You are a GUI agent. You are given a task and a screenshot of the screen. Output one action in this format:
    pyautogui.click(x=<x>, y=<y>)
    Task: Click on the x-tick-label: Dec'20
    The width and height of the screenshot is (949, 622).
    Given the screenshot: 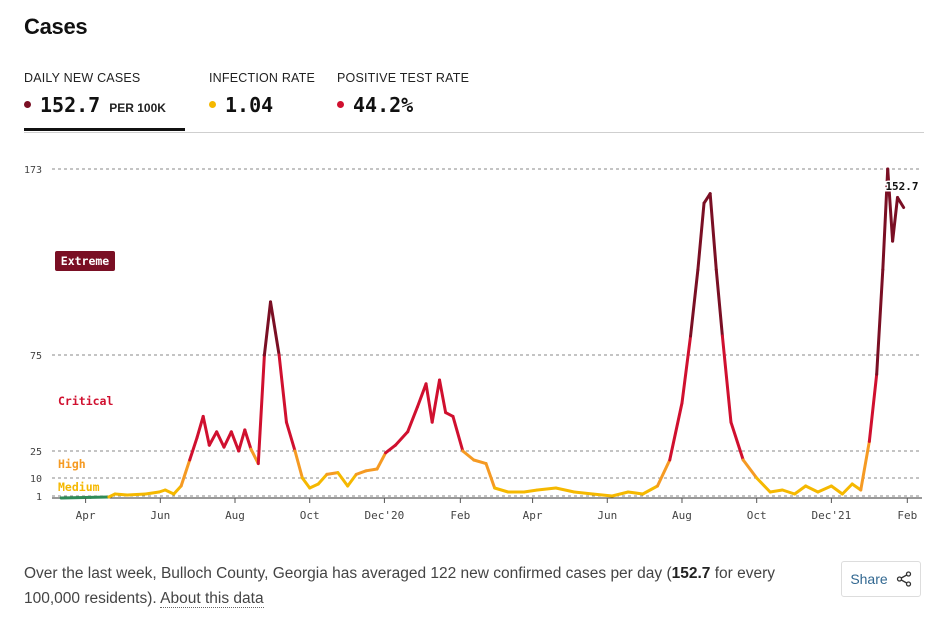 What is the action you would take?
    pyautogui.click(x=385, y=515)
    